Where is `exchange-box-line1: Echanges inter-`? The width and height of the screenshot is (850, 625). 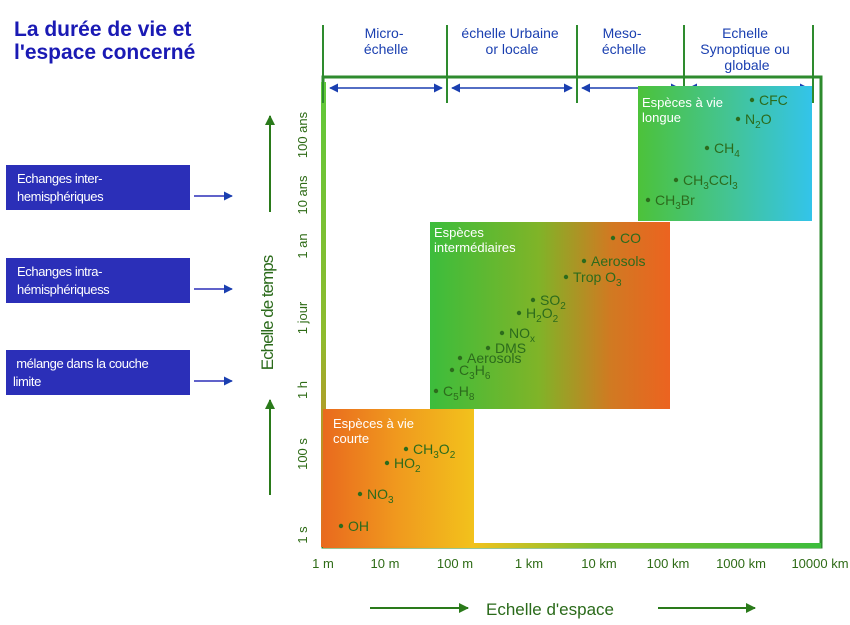 exchange-box-line1: Echanges inter- is located at coordinates (60, 178).